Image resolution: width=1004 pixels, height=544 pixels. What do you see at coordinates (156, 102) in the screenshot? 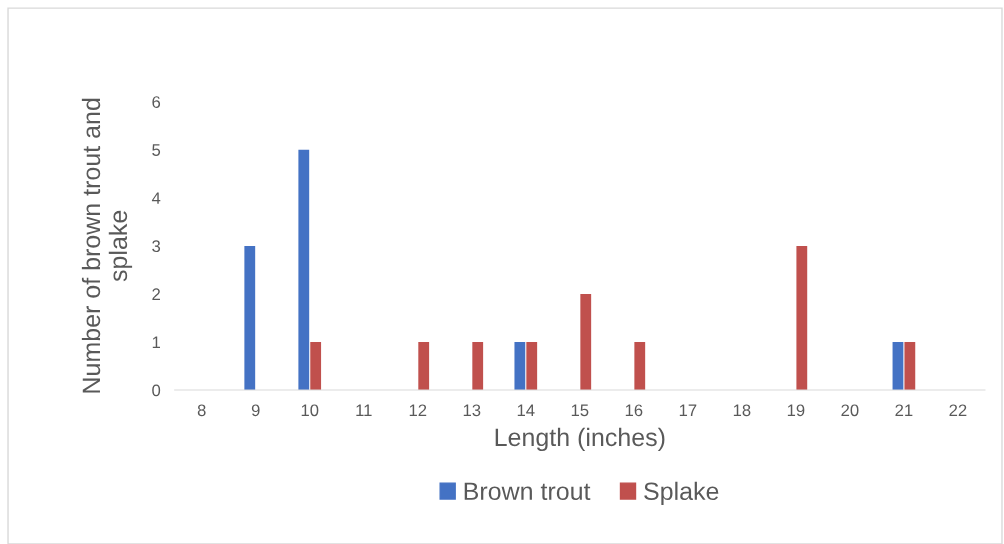
I see `y-tick-label: 6` at bounding box center [156, 102].